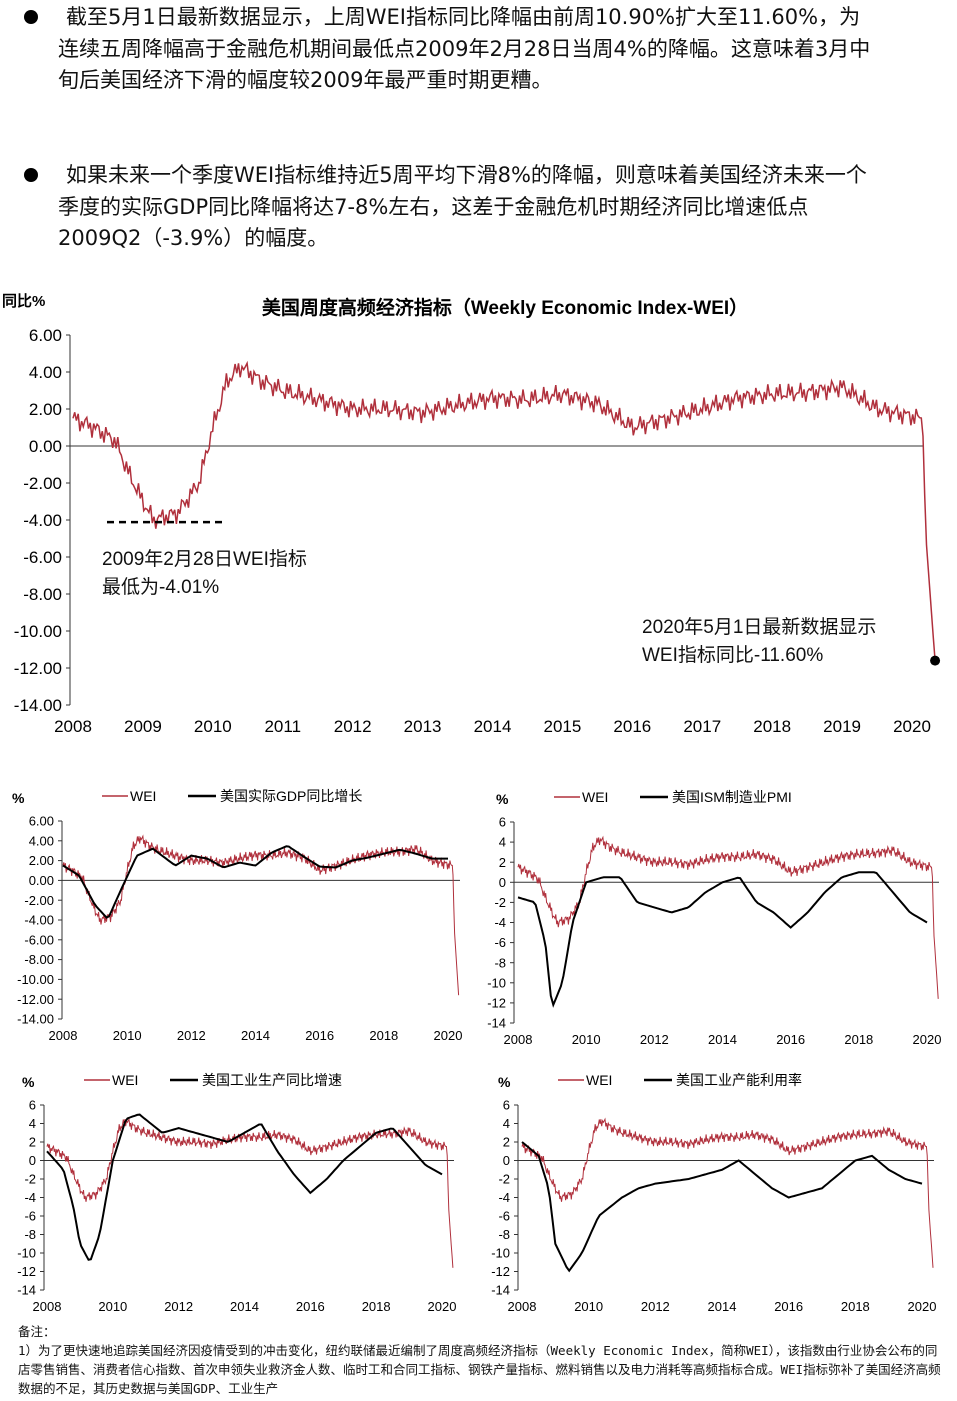 The image size is (957, 1401). What do you see at coordinates (563, 726) in the screenshot?
I see `x-tick-label: 2015` at bounding box center [563, 726].